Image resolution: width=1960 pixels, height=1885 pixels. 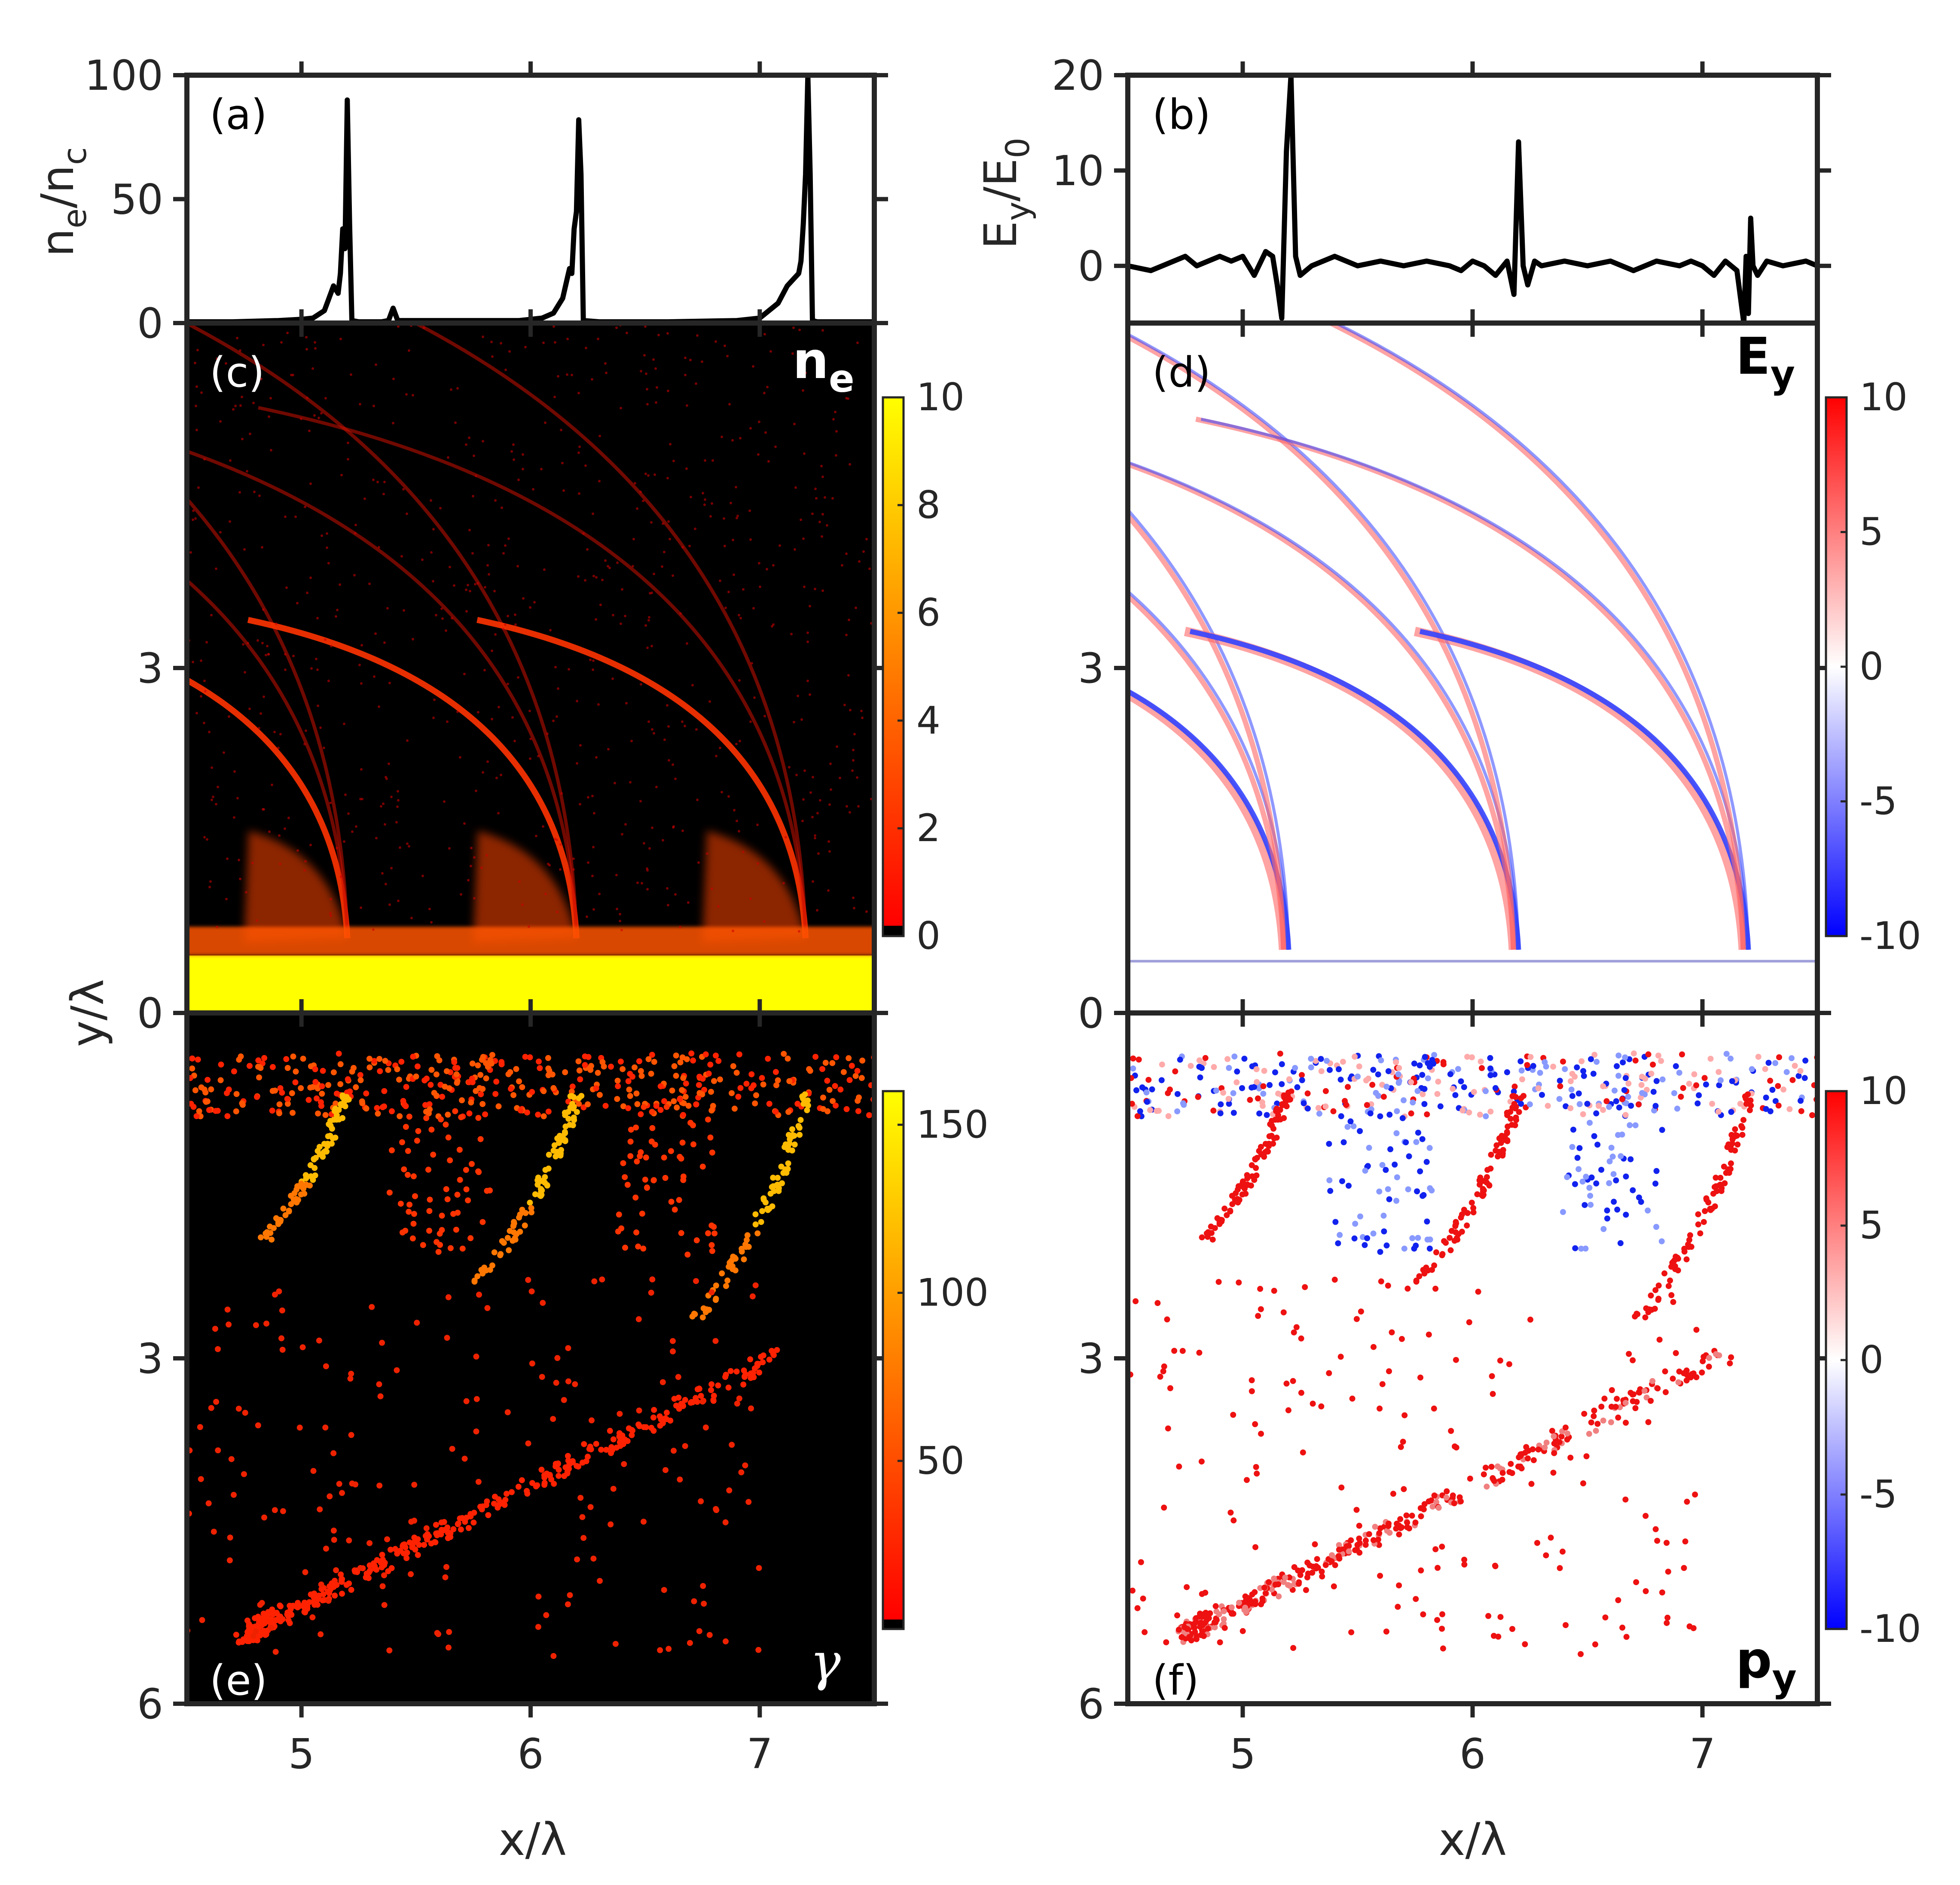 What do you see at coordinates (1884, 1091) in the screenshot?
I see `colorbar-tick-label: 10` at bounding box center [1884, 1091].